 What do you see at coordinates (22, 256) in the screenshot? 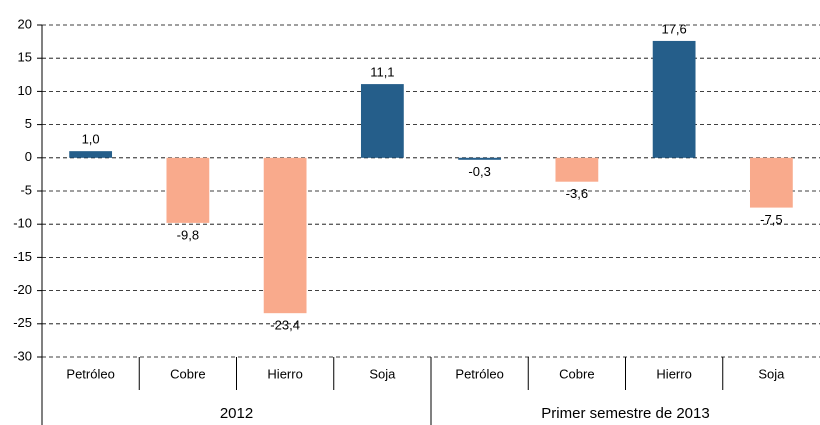
I see `y-tick-label: -15` at bounding box center [22, 256].